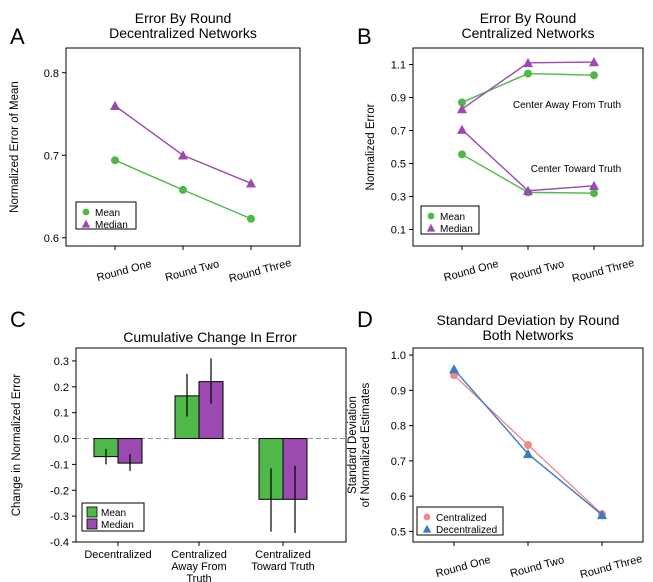  Describe the element at coordinates (183, 33) in the screenshot. I see `chart-title: Decentralized Networks` at that location.